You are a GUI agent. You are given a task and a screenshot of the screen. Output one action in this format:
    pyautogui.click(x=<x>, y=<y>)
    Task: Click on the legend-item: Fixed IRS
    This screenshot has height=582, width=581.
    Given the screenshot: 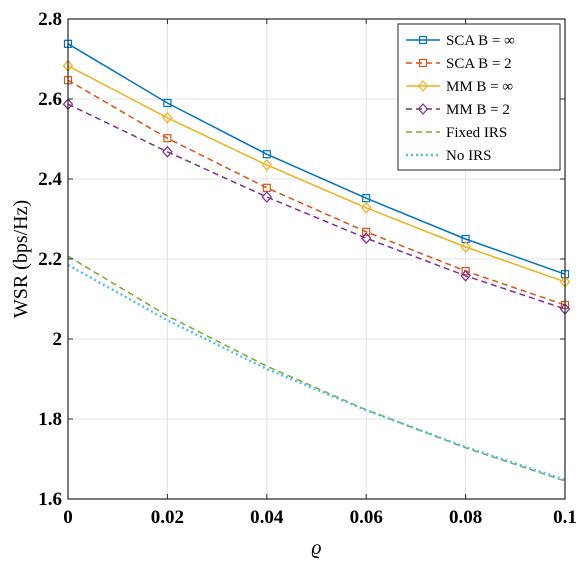 What is the action you would take?
    pyautogui.click(x=456, y=133)
    